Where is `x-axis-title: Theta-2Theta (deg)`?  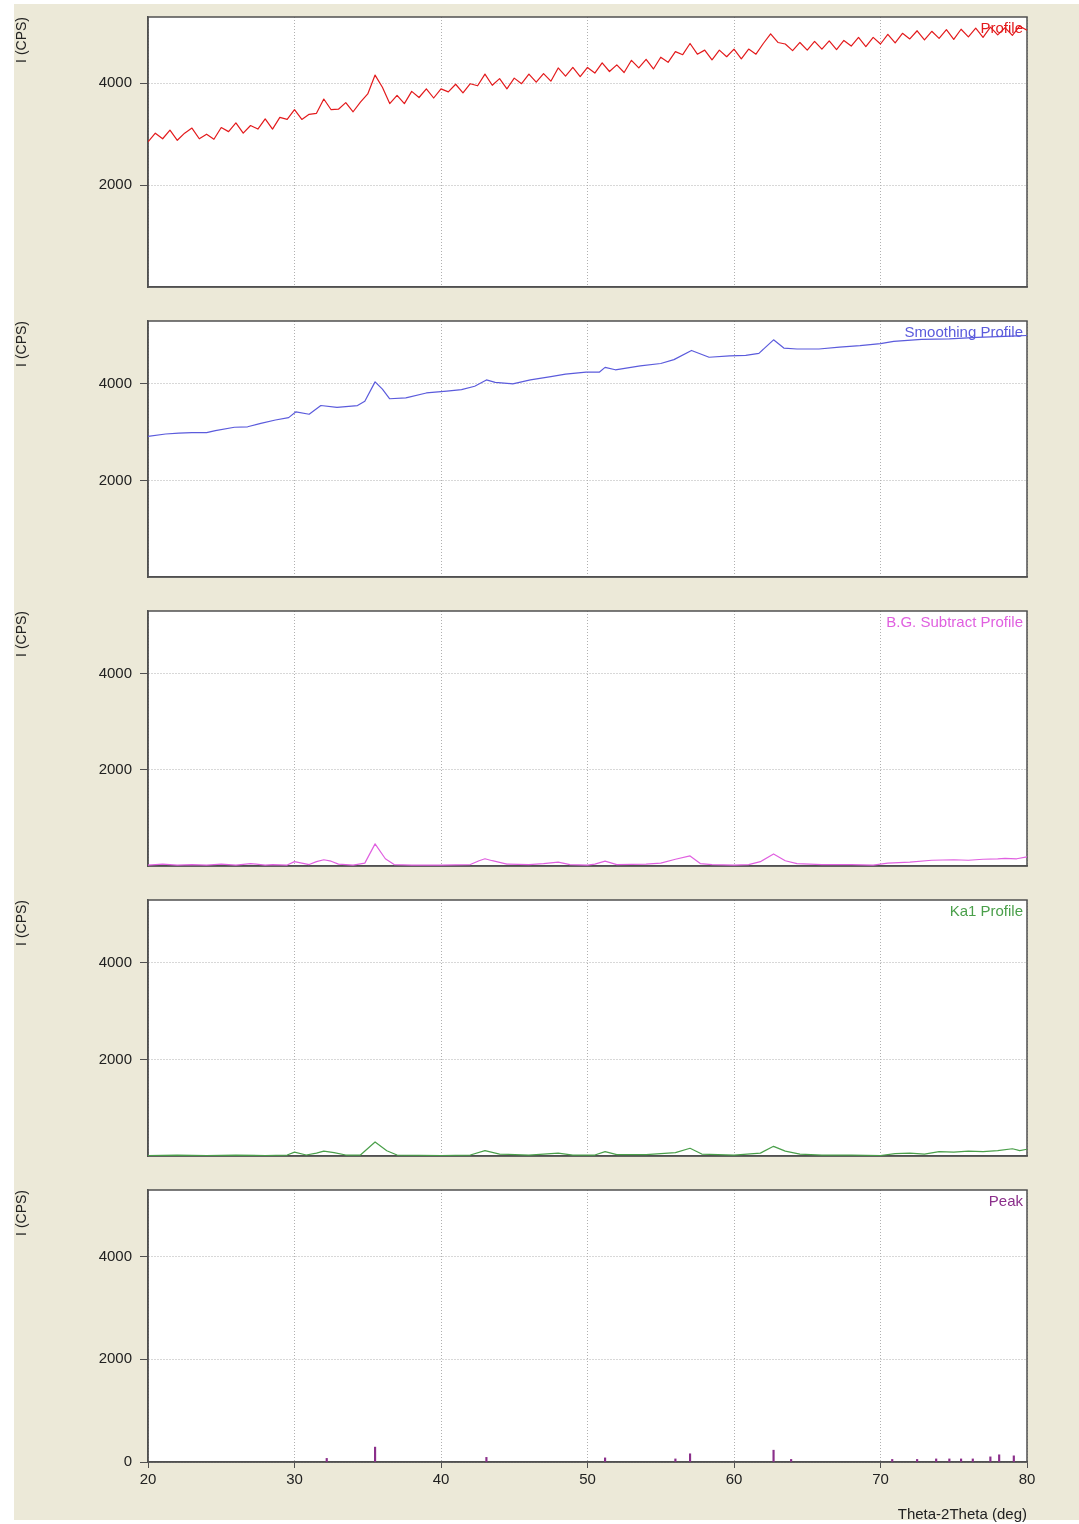
x-axis-title: Theta-2Theta (deg) is located at coordinates (962, 1514).